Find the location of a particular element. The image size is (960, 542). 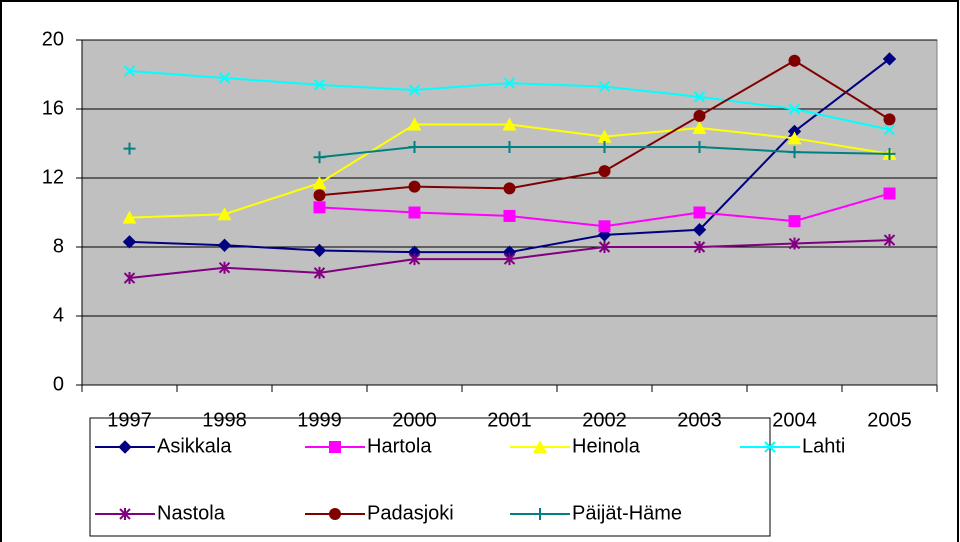

y-tick-label: 8 is located at coordinates (58, 246).